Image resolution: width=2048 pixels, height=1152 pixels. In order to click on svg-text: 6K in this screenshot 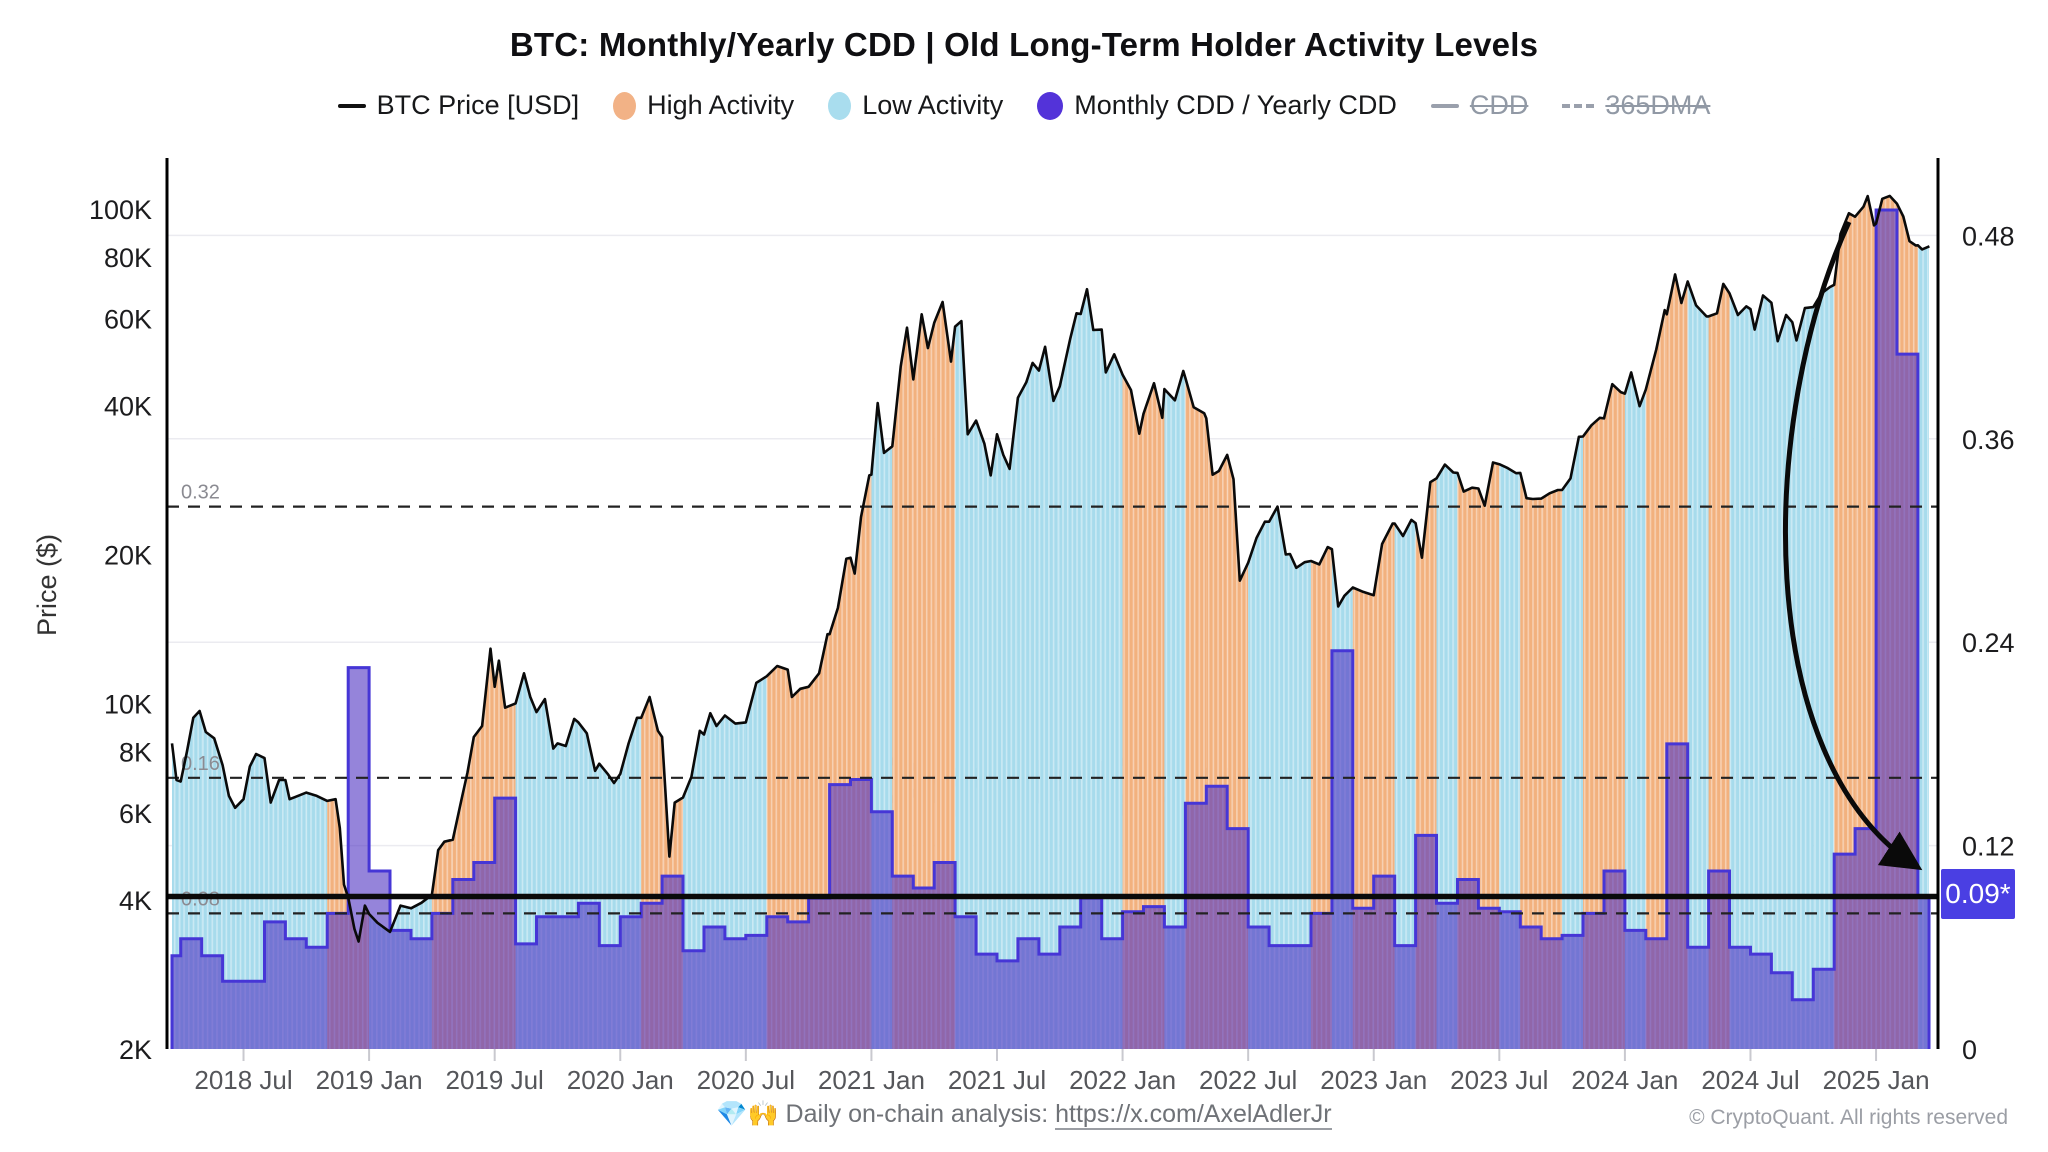, I will do `click(135, 814)`.